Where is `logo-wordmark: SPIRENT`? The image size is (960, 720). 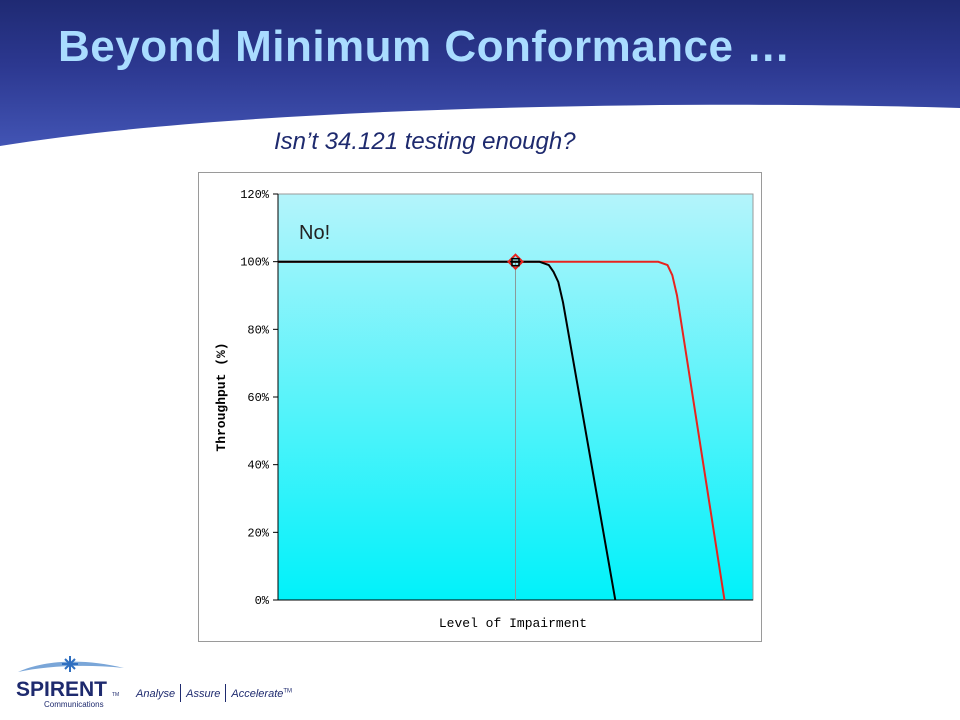 logo-wordmark: SPIRENT is located at coordinates (61, 689).